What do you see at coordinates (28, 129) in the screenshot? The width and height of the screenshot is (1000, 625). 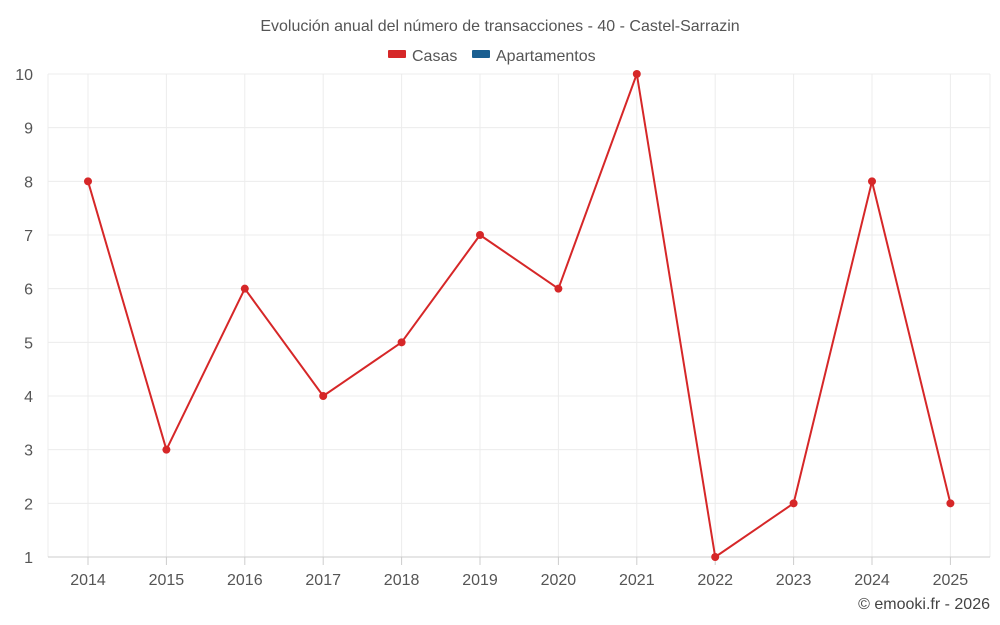 I see `y-tick-label: 9` at bounding box center [28, 129].